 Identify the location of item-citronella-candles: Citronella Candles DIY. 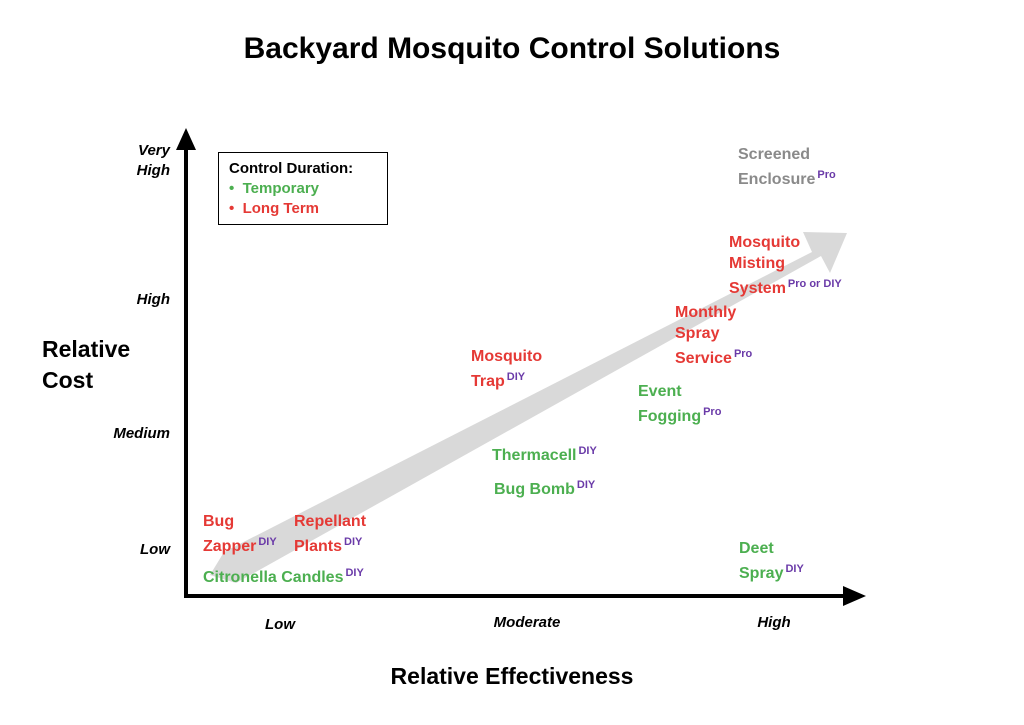
(283, 575).